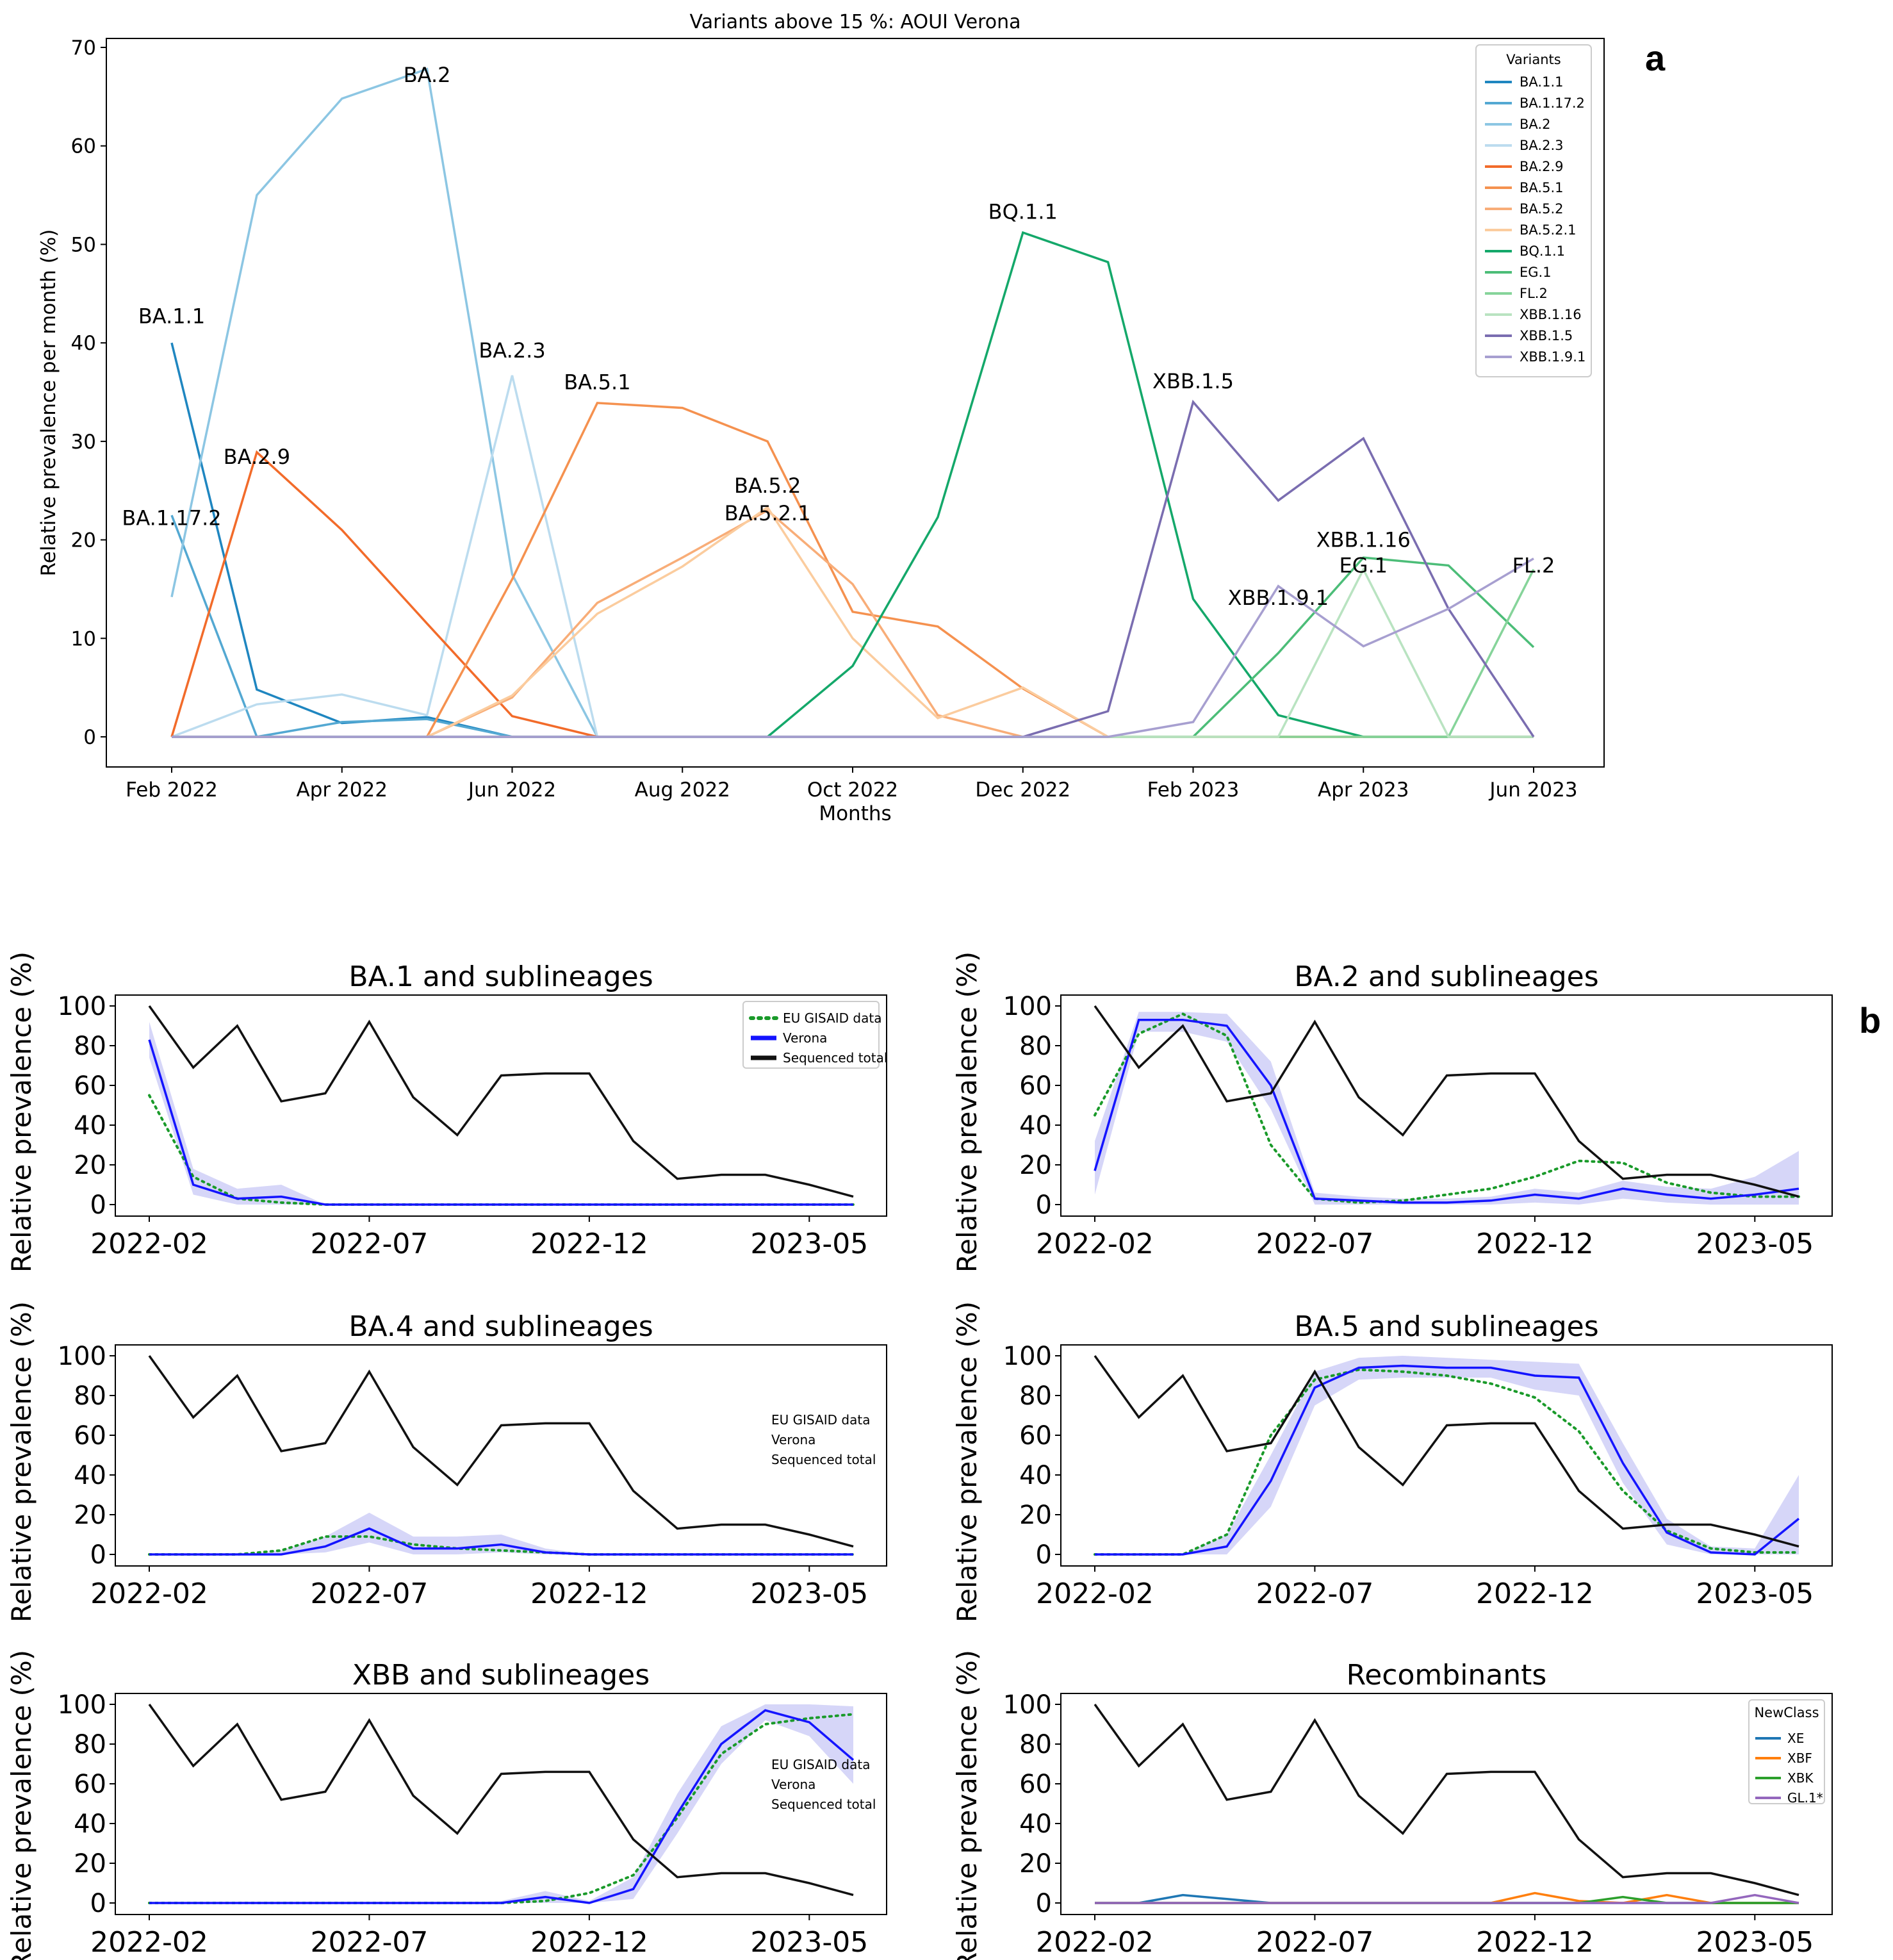 The width and height of the screenshot is (1893, 1960). Describe the element at coordinates (855, 813) in the screenshot. I see `x-axis-label-a: Months` at that location.